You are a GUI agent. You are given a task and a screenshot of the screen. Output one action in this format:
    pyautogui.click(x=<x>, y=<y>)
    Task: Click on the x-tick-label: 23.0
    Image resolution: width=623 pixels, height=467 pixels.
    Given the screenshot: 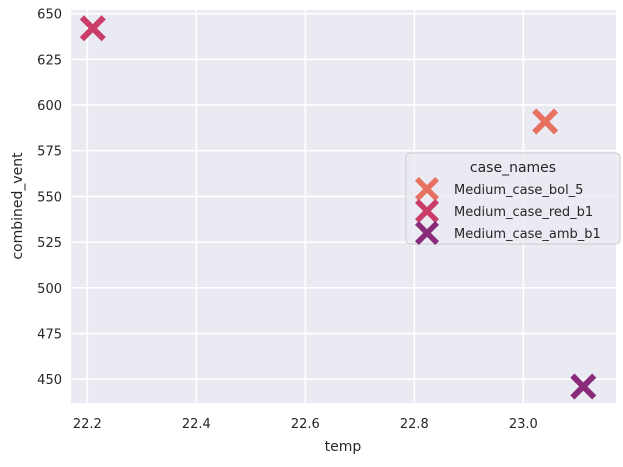 What is the action you would take?
    pyautogui.click(x=523, y=424)
    